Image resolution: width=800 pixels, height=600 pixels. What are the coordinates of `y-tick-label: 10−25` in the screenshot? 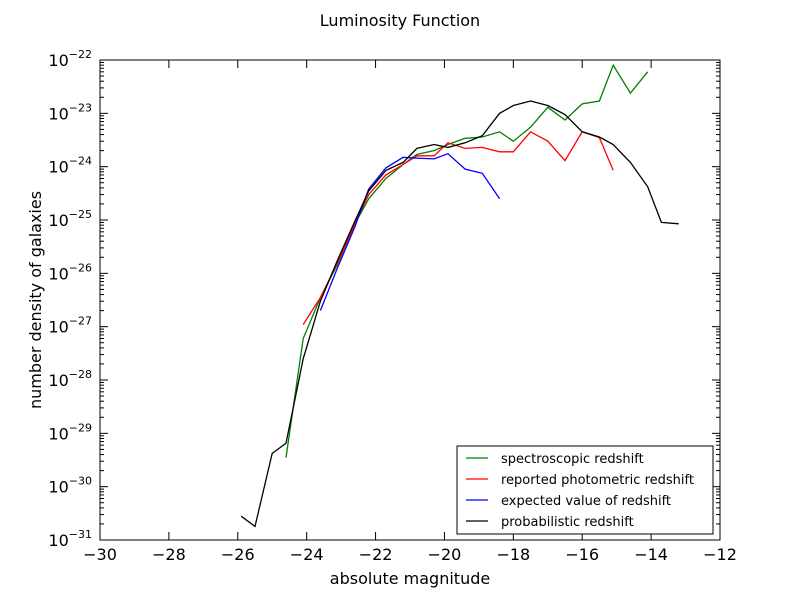 It's located at (70, 219).